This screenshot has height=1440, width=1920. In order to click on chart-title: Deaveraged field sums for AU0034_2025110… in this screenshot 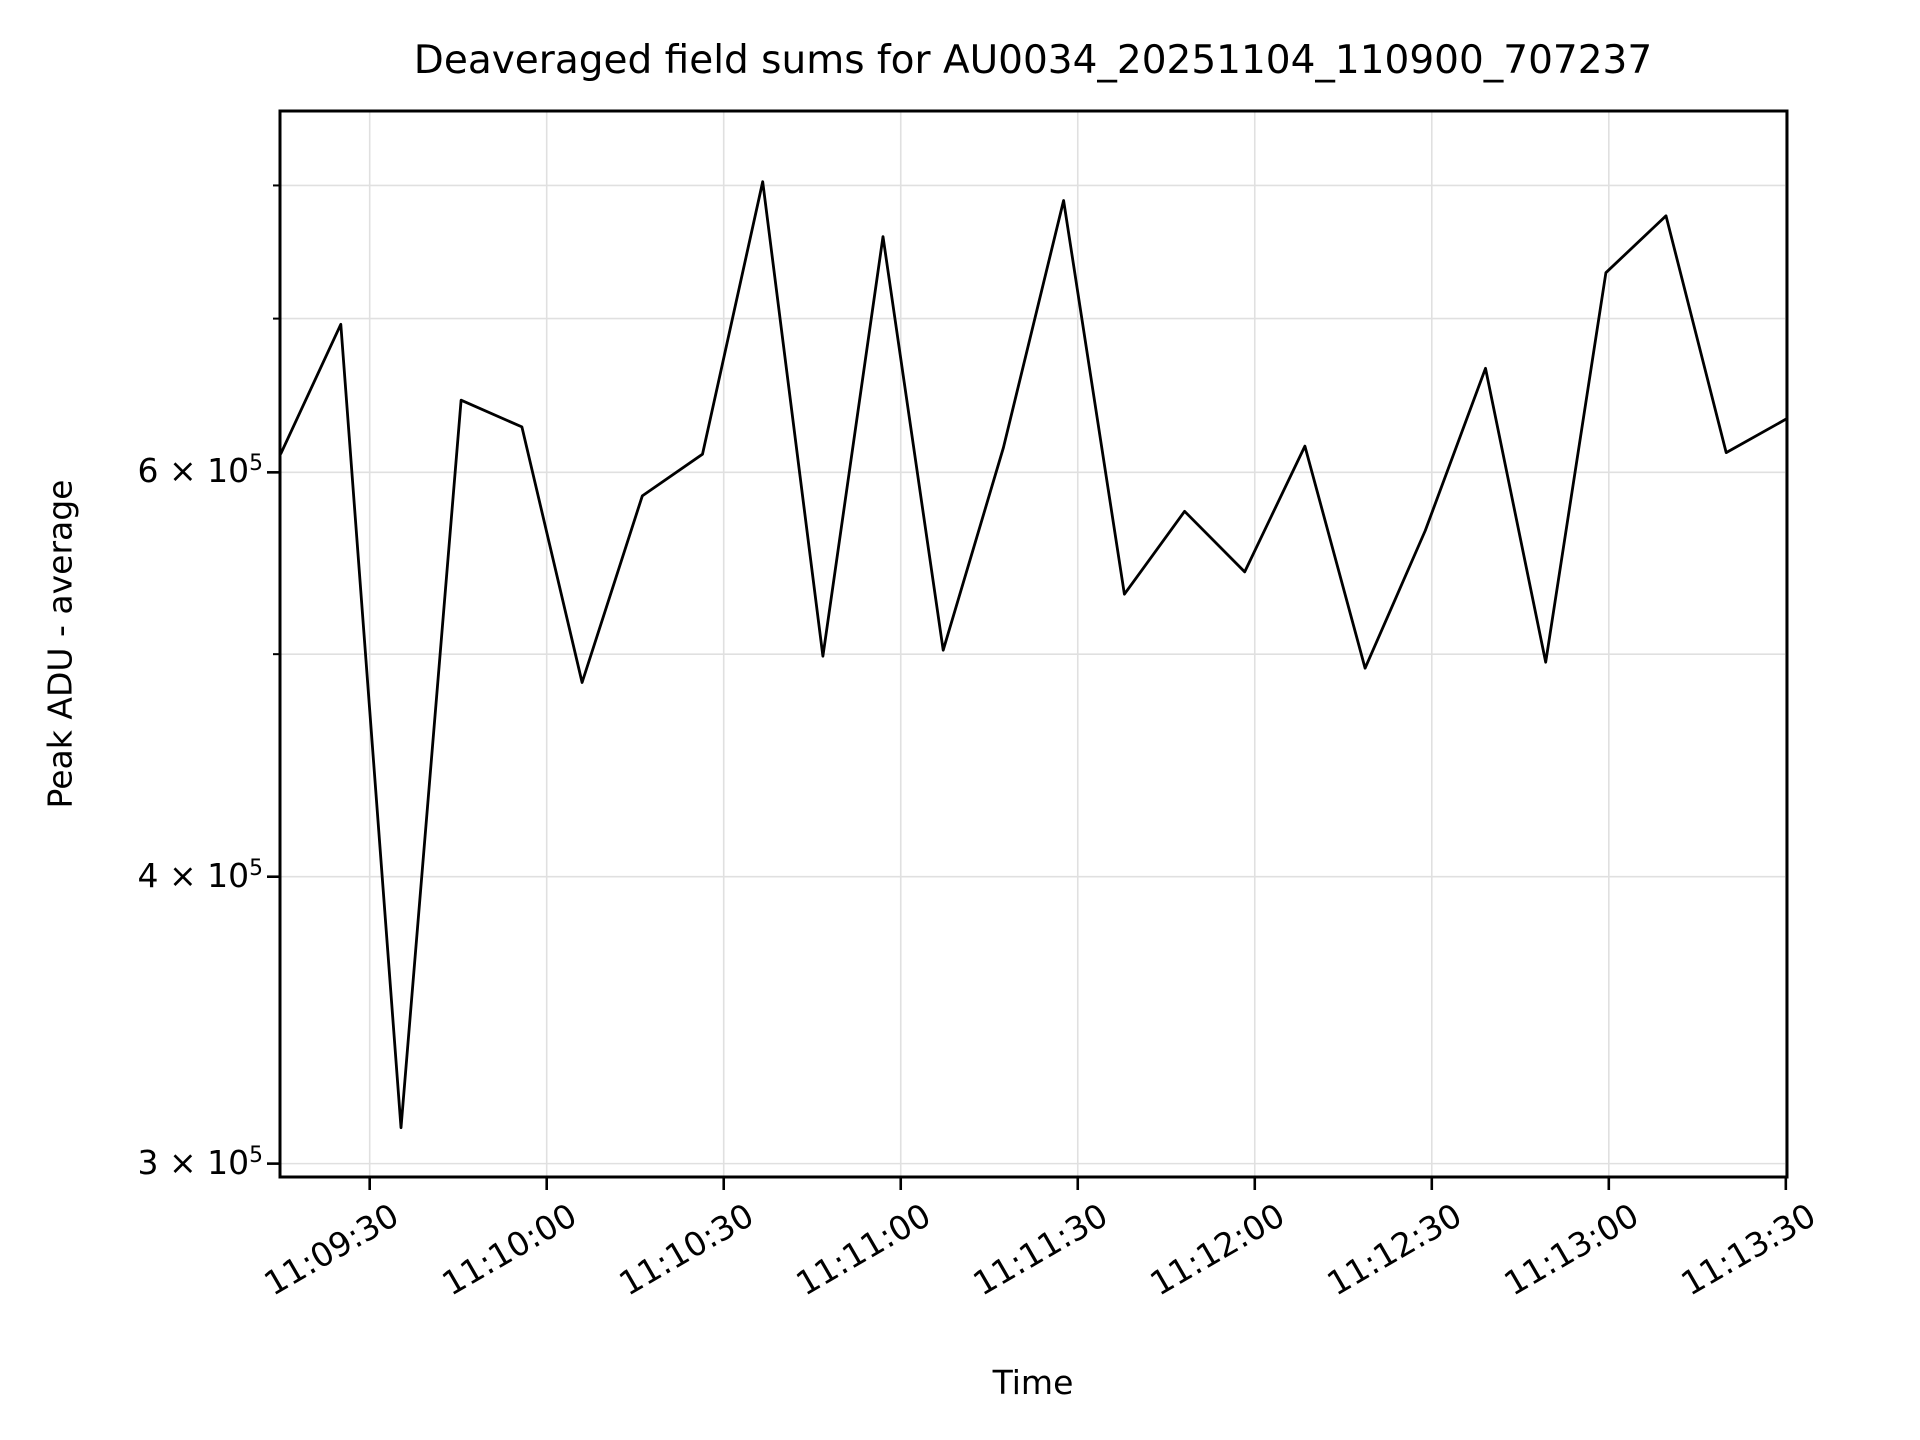, I will do `click(1033, 60)`.